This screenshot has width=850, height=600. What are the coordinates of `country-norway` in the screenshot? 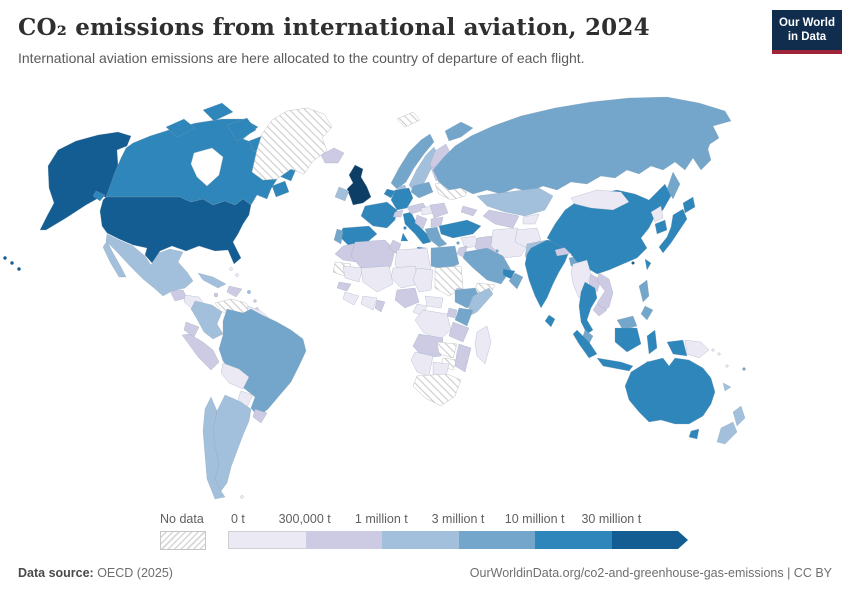 It's located at (412, 161).